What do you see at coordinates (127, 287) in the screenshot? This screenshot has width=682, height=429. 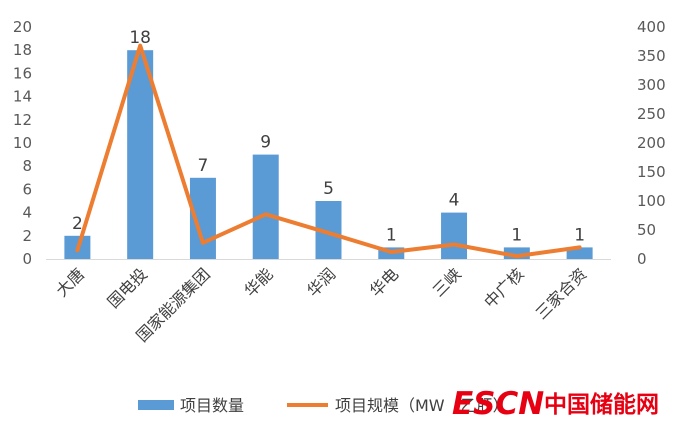 I see `category-label: 国电投` at bounding box center [127, 287].